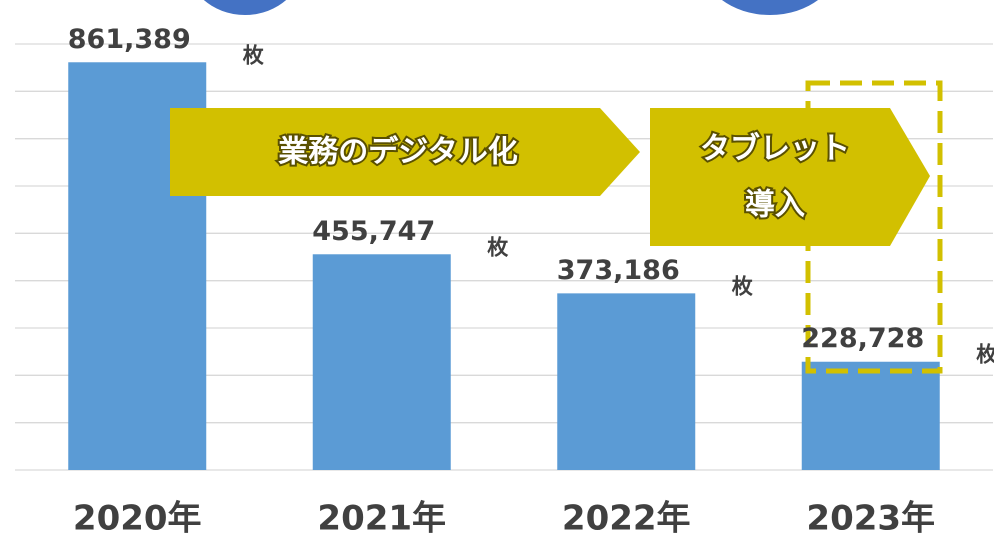 This screenshot has width=994, height=546. What do you see at coordinates (373, 231) in the screenshot?
I see `data-label: 455,747` at bounding box center [373, 231].